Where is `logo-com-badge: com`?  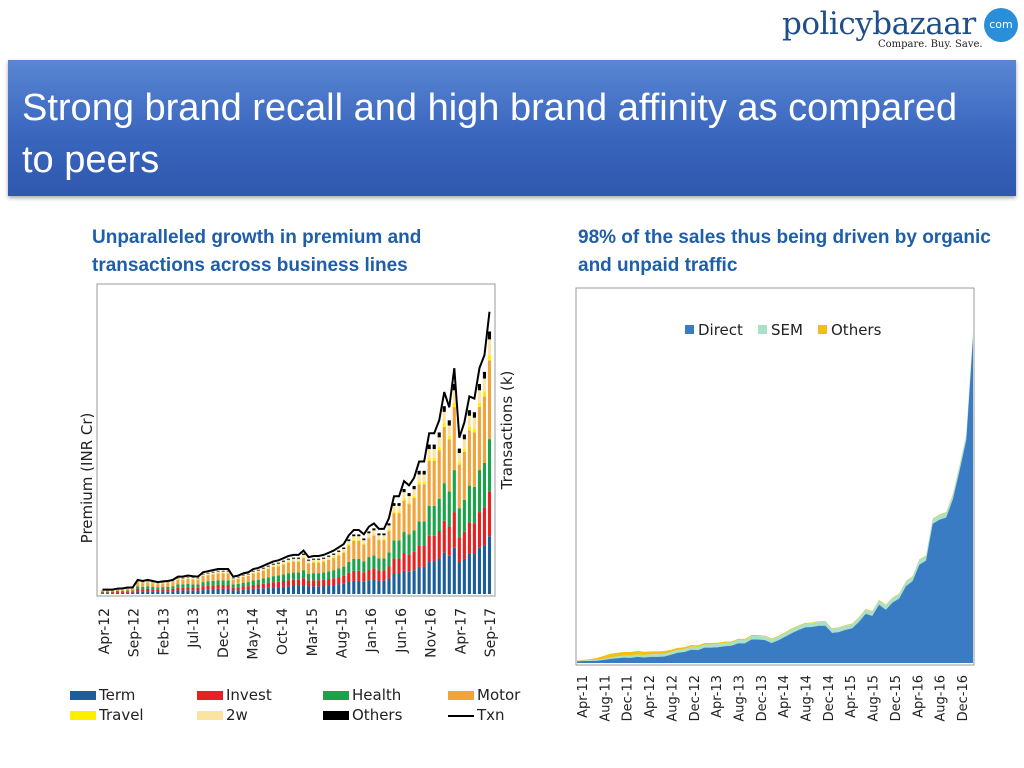
logo-com-badge: com is located at coordinates (1001, 25).